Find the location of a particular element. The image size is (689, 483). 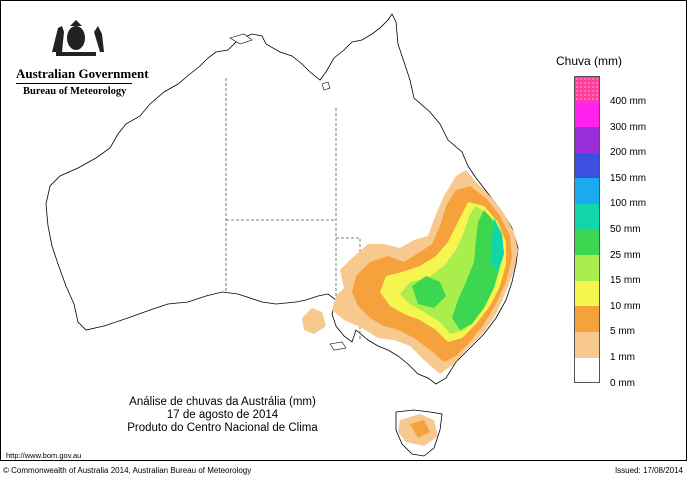

coat-of-arms-icon is located at coordinates (78, 38).